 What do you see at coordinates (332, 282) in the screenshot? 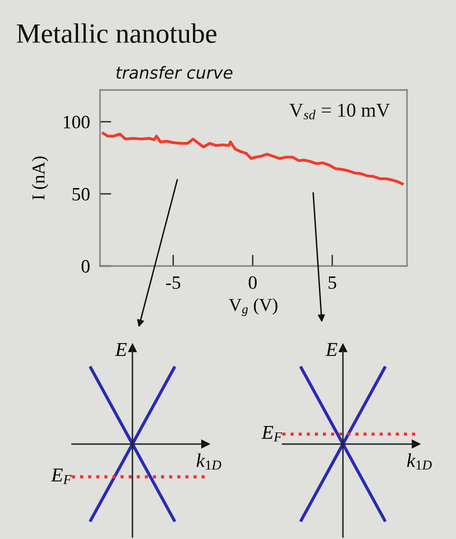
I see `x-tick-label: 5` at bounding box center [332, 282].